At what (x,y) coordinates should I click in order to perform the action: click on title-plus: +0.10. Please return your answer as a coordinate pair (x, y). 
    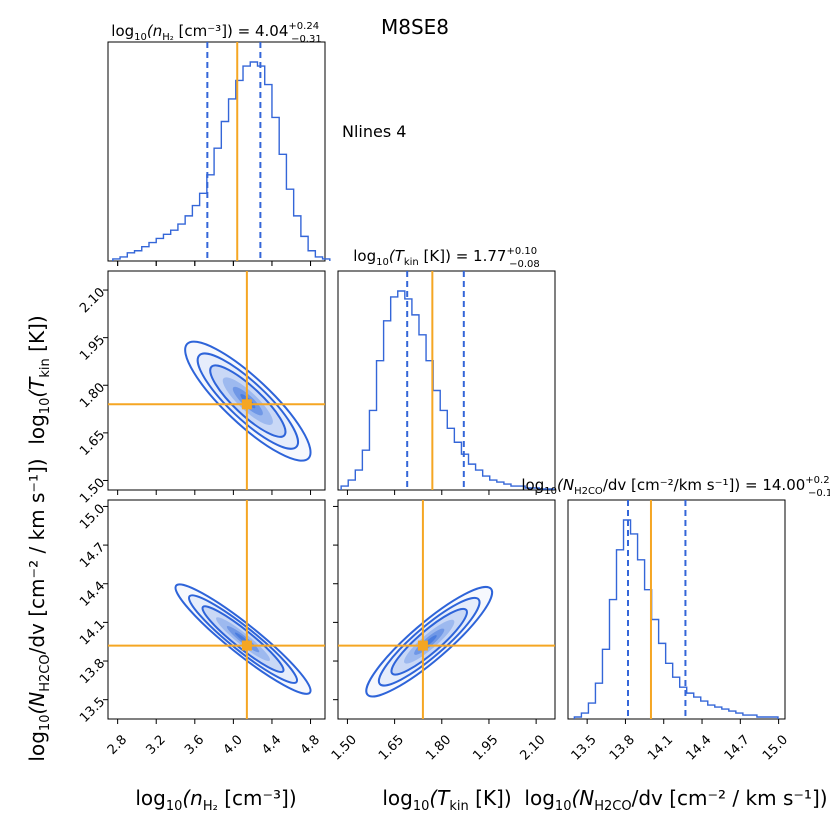
    Looking at the image, I should click on (521, 251).